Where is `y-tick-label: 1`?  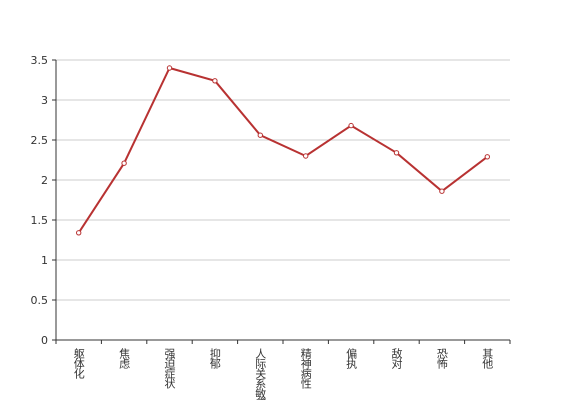 y-tick-label: 1 is located at coordinates (44, 260).